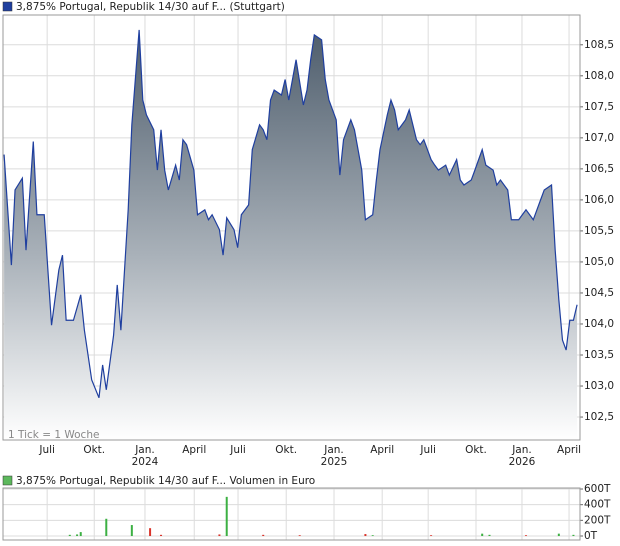  I want to click on y-tick-label: 107,0, so click(599, 138).